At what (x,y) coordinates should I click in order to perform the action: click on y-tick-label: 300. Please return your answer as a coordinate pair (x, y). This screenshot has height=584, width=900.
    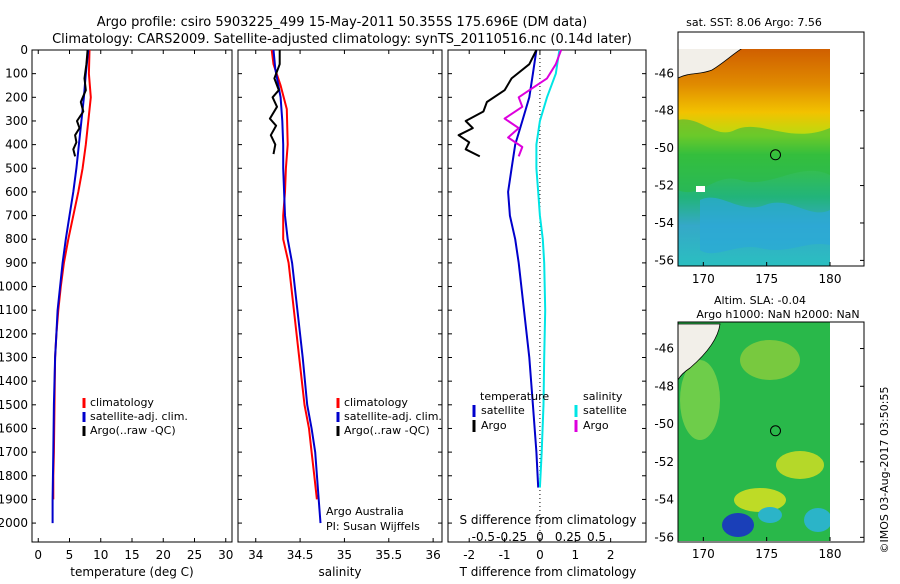
    Looking at the image, I should click on (16, 121).